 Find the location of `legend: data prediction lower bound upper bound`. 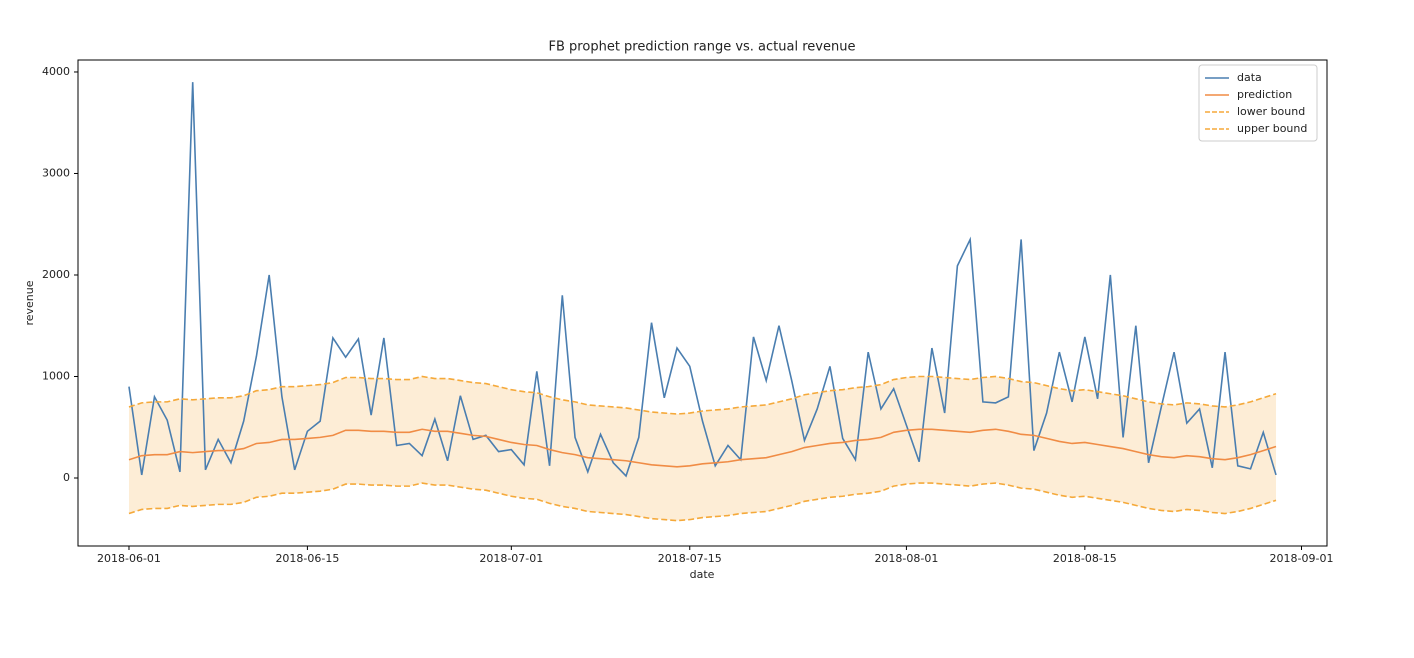

legend: data prediction lower bound upper bound is located at coordinates (1258, 103).